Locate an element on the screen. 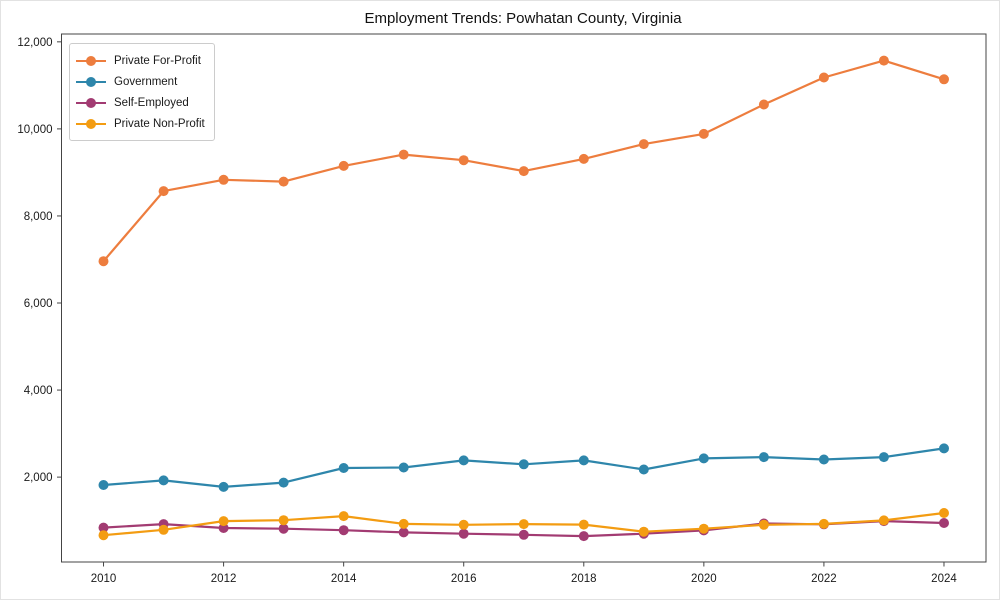 This screenshot has width=1000, height=600. legend-label: Private For-Profit is located at coordinates (157, 60).